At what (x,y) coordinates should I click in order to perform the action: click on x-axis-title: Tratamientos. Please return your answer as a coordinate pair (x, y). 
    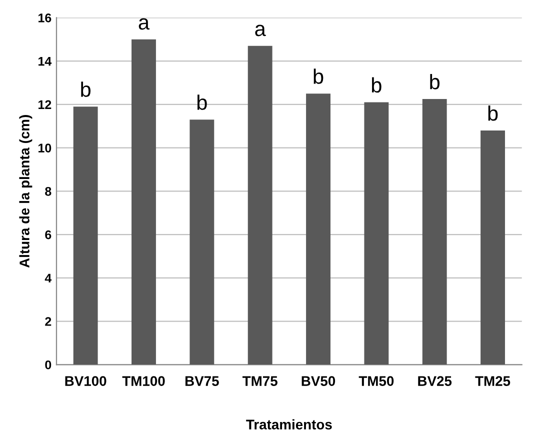
    Looking at the image, I should click on (289, 424).